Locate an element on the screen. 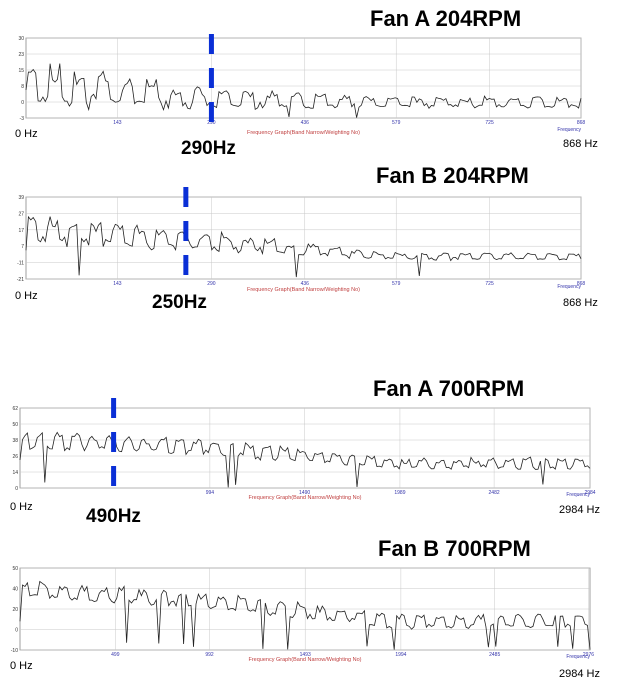 This screenshot has height=681, width=618. y-tick-label: -10 is located at coordinates (14, 651).